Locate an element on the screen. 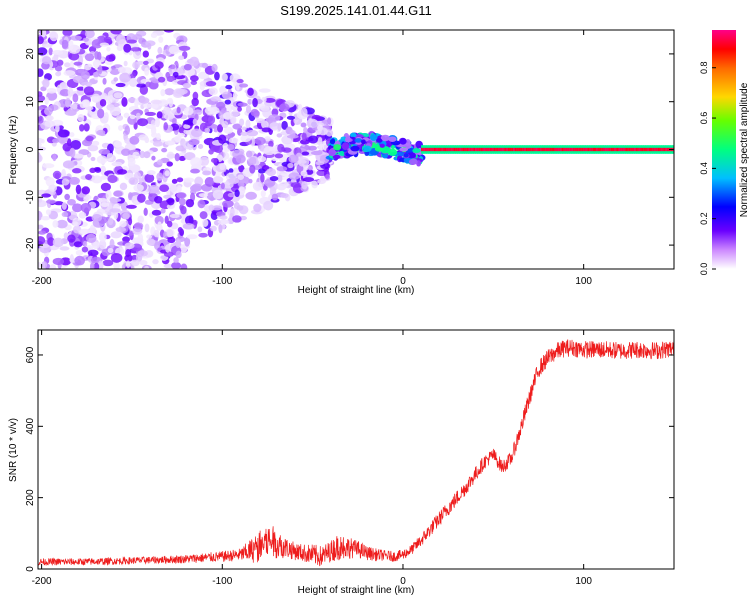 The image size is (750, 600). snr-x-tick-label: -100 is located at coordinates (222, 581).